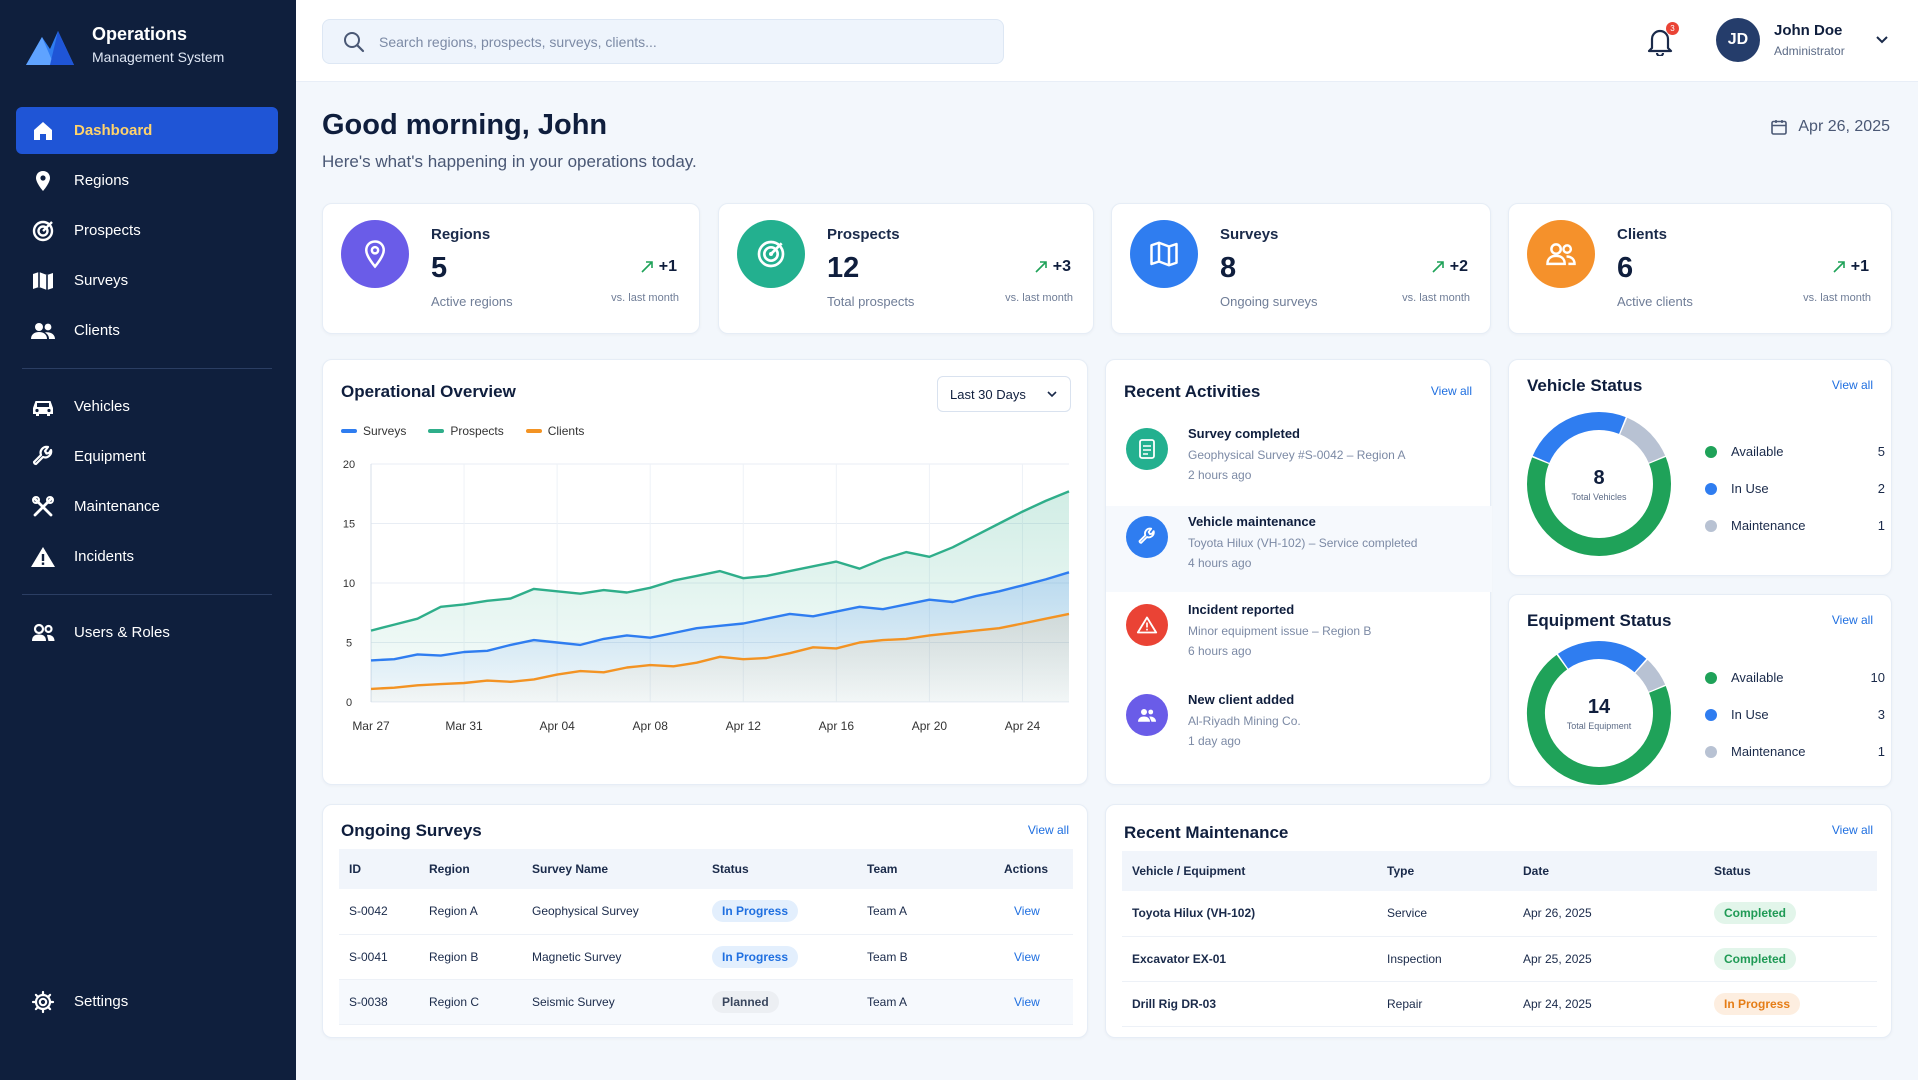 This screenshot has width=1918, height=1080. I want to click on user-menu: JD John Doe Administrator, so click(1802, 40).